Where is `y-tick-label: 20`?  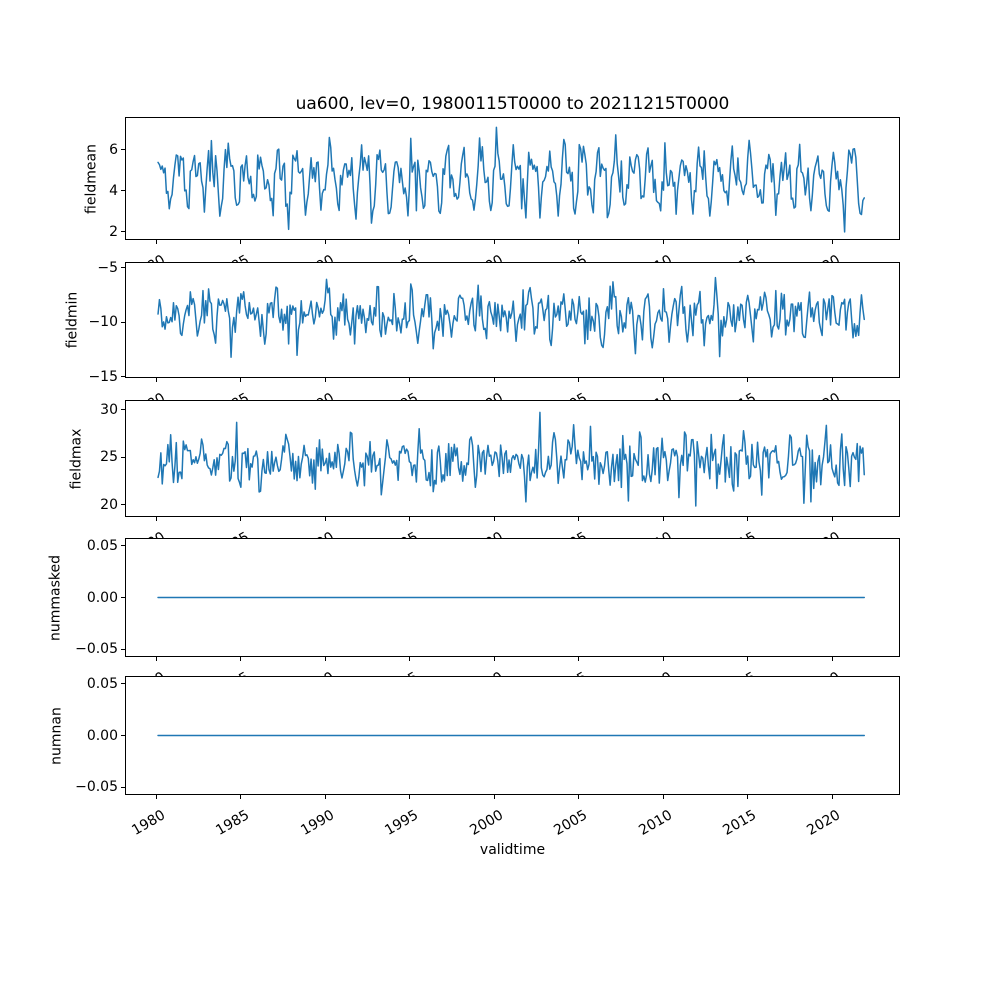
y-tick-label: 20 is located at coordinates (109, 504).